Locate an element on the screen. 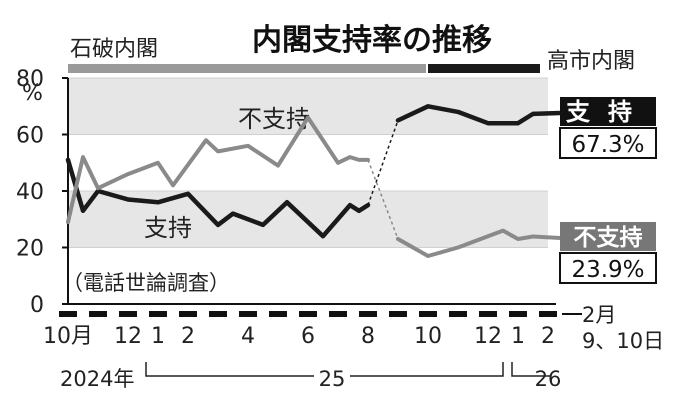  series-line-1-transition is located at coordinates (383, 199).